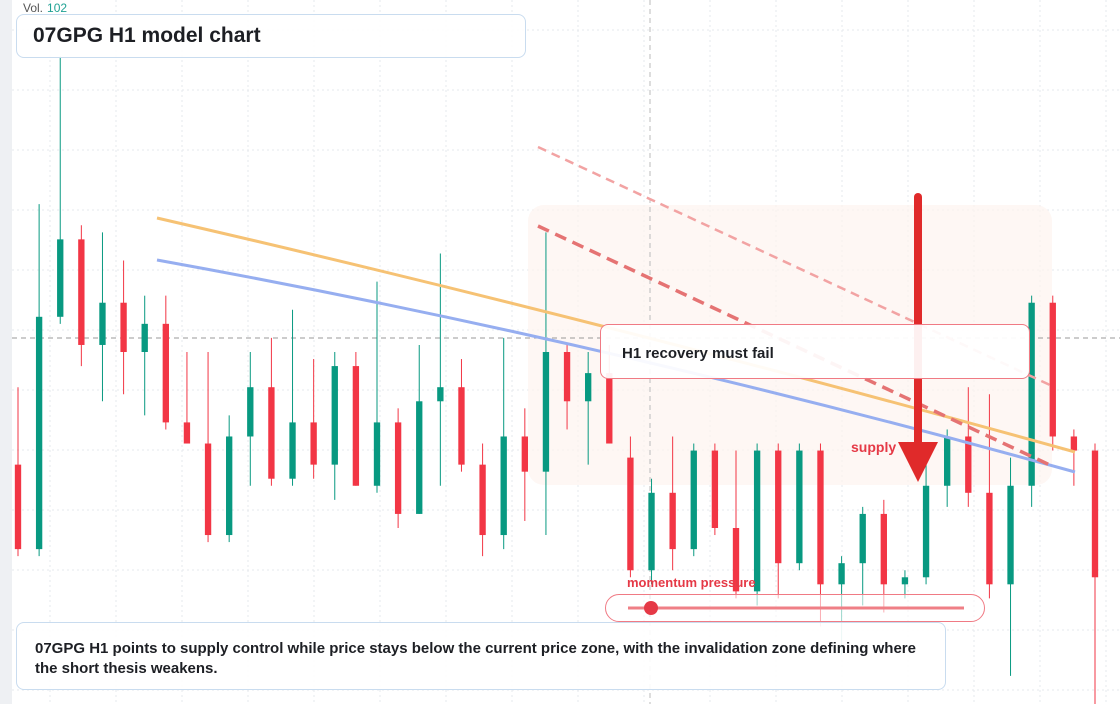 The height and width of the screenshot is (704, 1120). What do you see at coordinates (691, 582) in the screenshot?
I see `momentum-label: momentum pressure` at bounding box center [691, 582].